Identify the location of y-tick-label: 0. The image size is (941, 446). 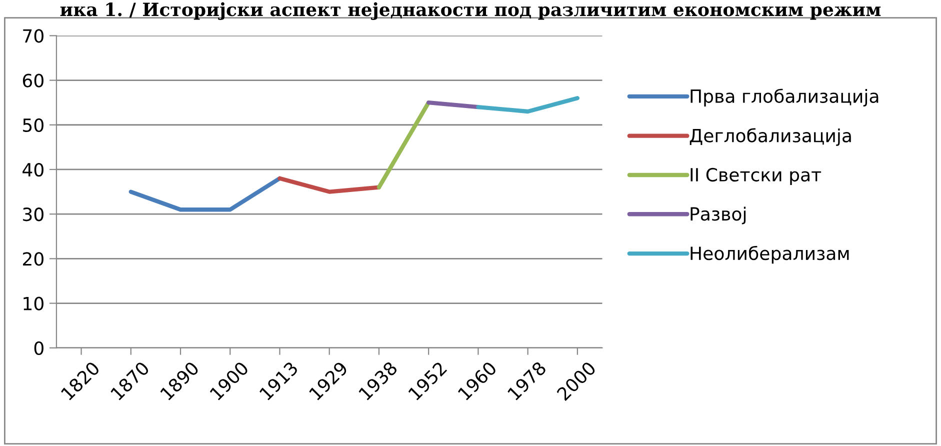
(39, 348).